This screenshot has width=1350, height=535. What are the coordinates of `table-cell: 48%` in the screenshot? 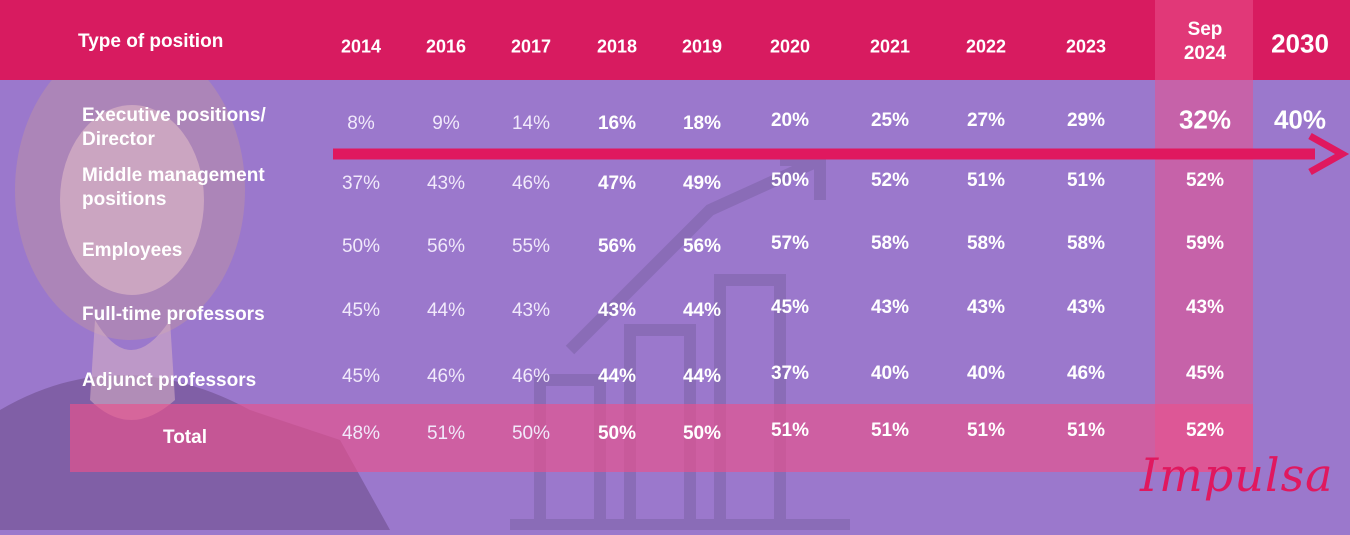 It's located at (361, 433).